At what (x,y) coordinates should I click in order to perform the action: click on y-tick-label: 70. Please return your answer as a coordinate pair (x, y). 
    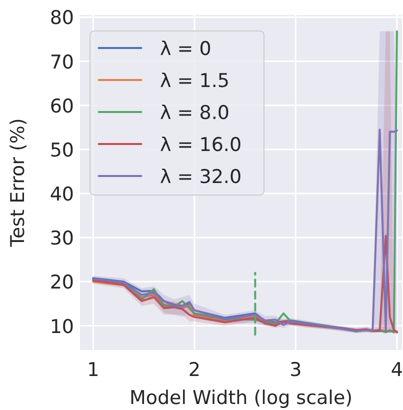
    Looking at the image, I should click on (62, 62).